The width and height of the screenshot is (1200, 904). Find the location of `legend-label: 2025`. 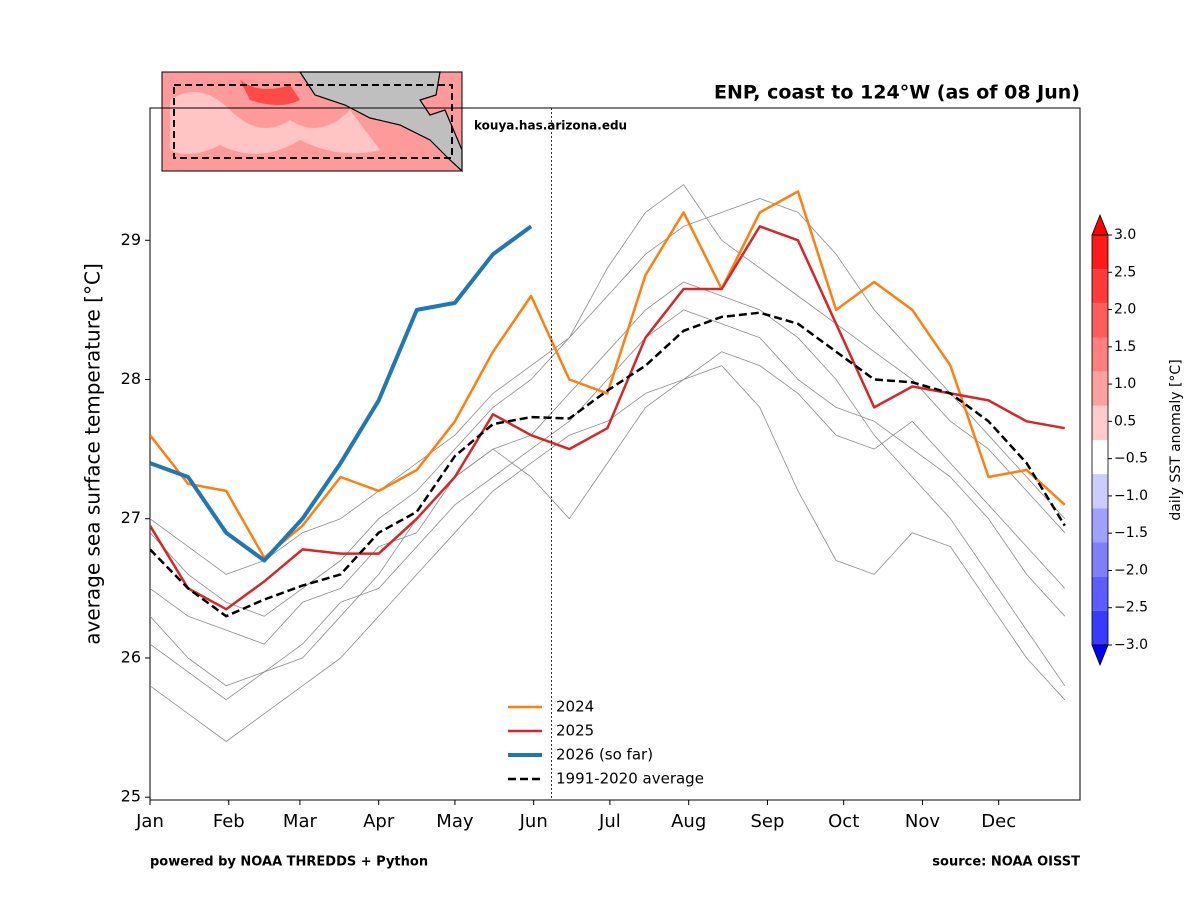

legend-label: 2025 is located at coordinates (575, 731).